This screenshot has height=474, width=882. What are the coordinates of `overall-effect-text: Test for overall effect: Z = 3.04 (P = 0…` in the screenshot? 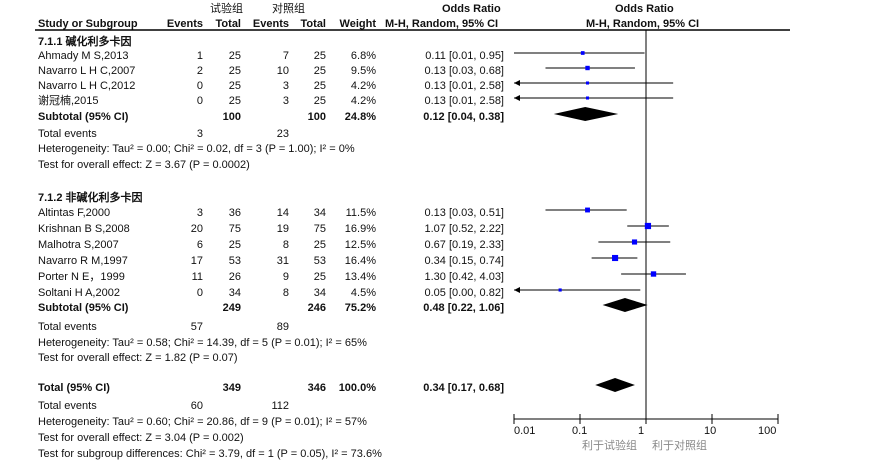 It's located at (141, 438).